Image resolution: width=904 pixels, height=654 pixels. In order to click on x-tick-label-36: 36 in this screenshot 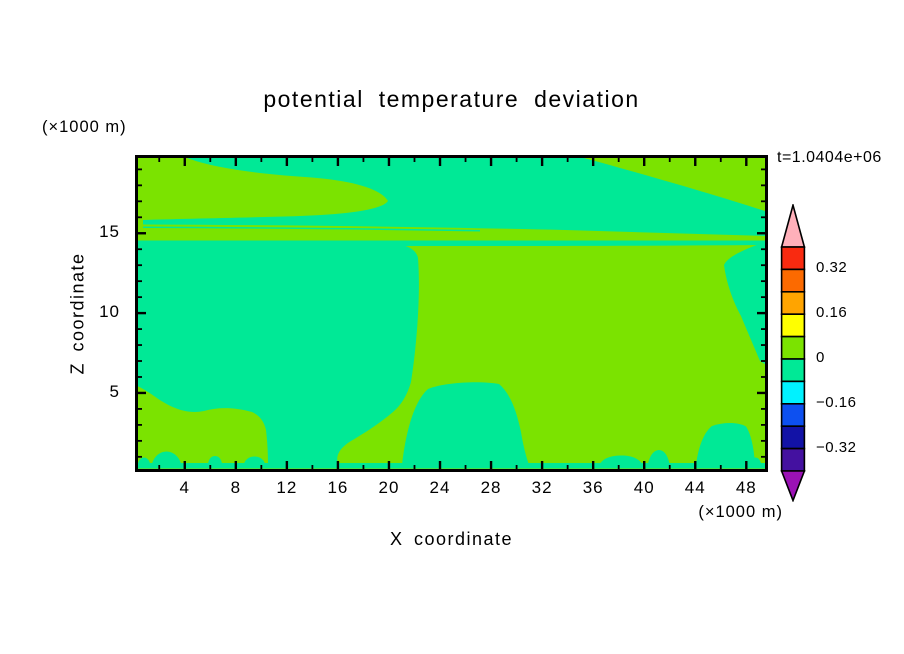, I will do `click(593, 487)`.